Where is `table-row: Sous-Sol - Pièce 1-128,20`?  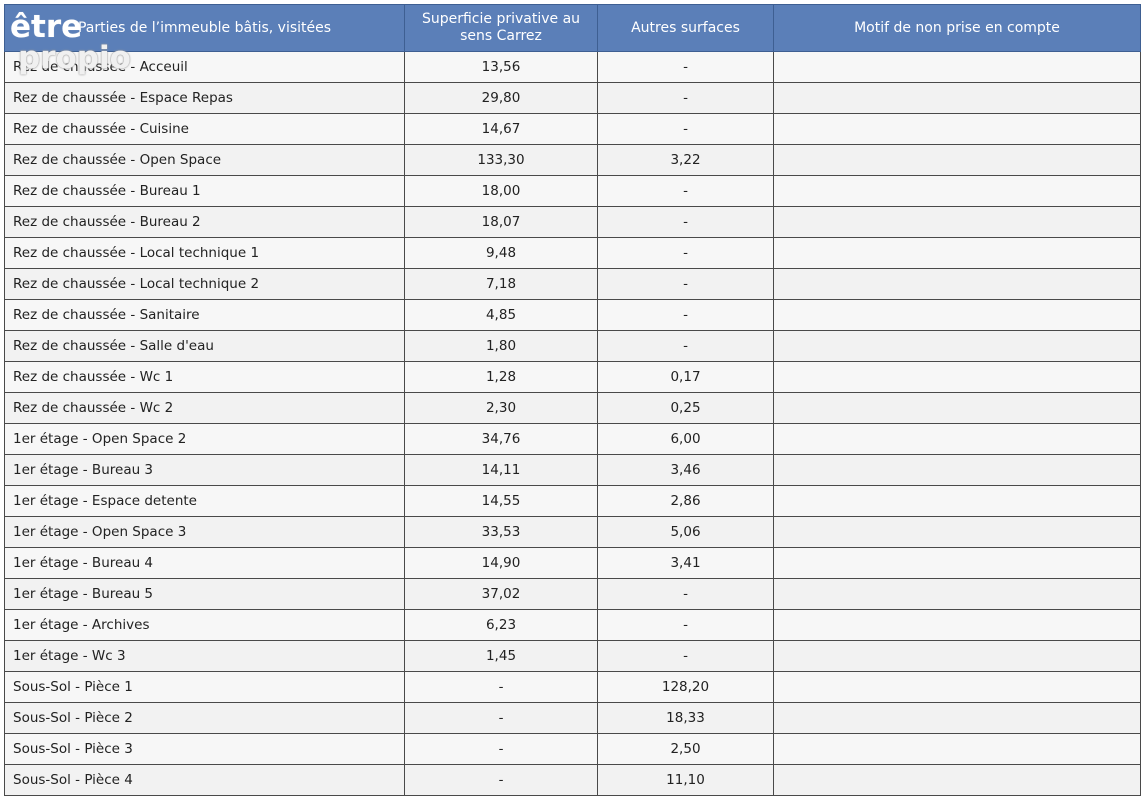
table-row: Sous-Sol - Pièce 1-128,20 is located at coordinates (572, 687).